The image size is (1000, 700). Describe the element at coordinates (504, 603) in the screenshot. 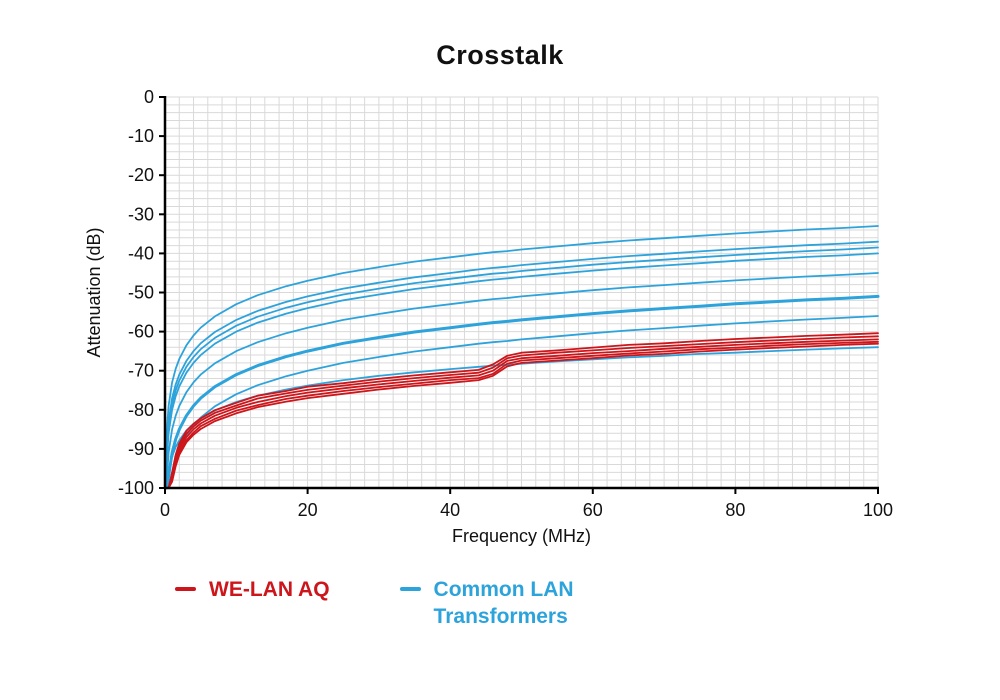

I see `legend-label-common-lan: Common LAN Transformers` at that location.